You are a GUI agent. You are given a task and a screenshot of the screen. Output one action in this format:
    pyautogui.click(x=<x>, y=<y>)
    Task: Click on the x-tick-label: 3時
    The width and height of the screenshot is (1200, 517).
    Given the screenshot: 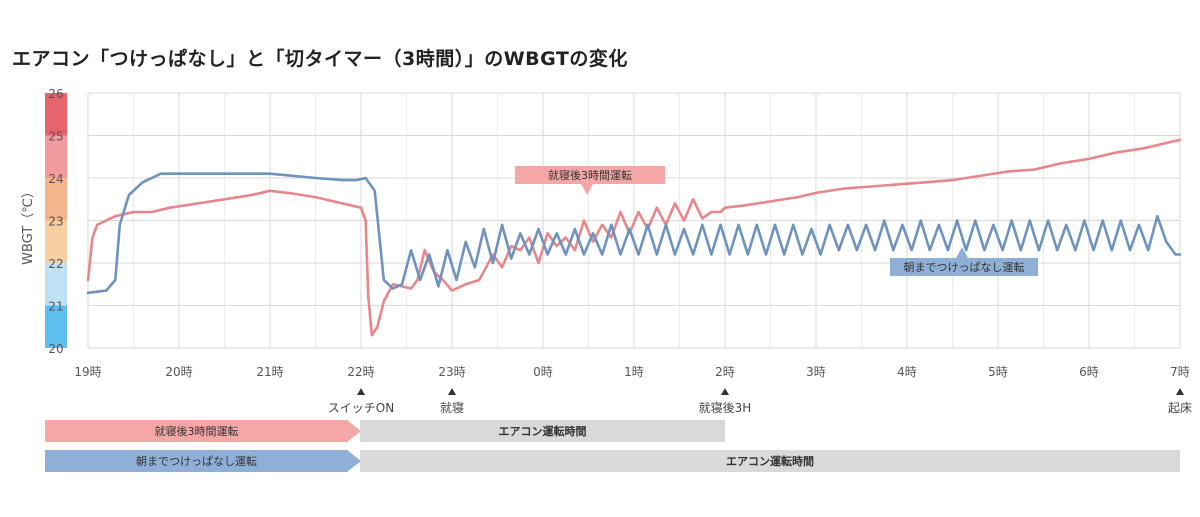 What is the action you would take?
    pyautogui.click(x=816, y=372)
    